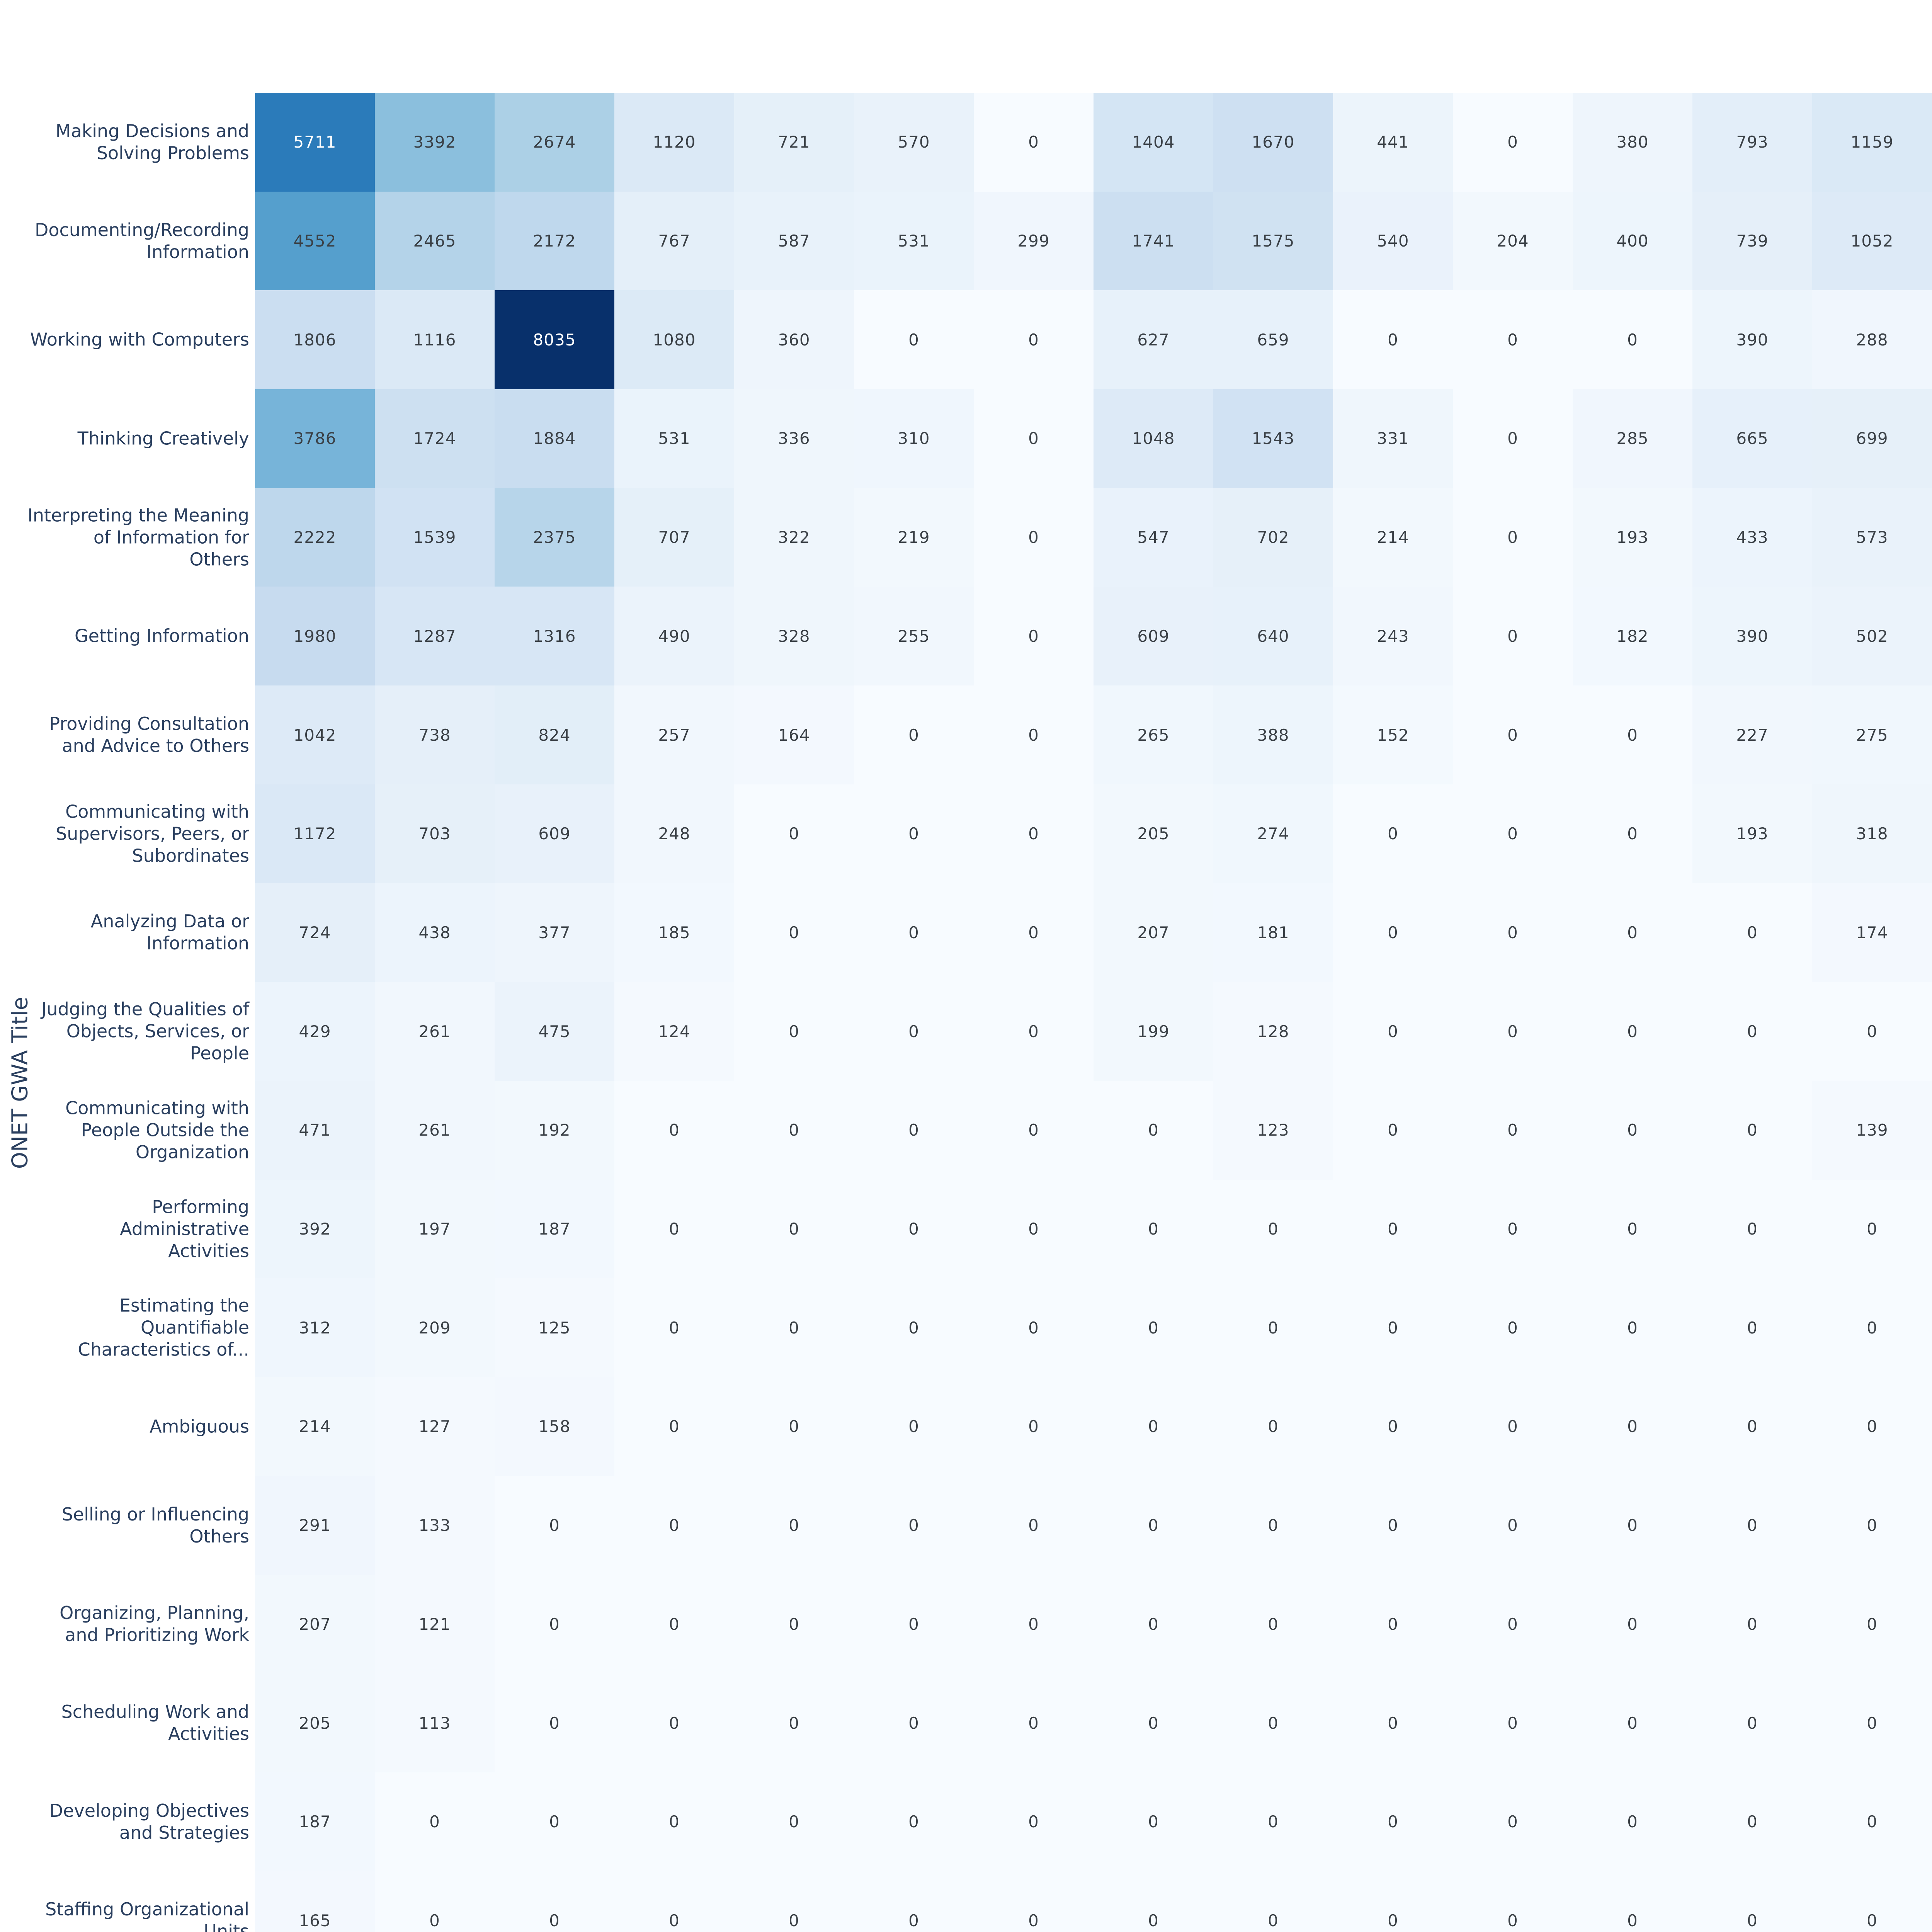  I want to click on heatmap-cell: 429, so click(315, 1031).